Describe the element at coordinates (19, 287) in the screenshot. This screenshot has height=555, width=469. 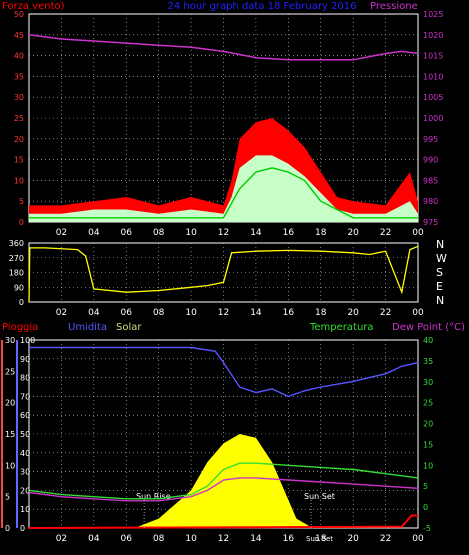
I see `direction-tick-label: 90` at that location.